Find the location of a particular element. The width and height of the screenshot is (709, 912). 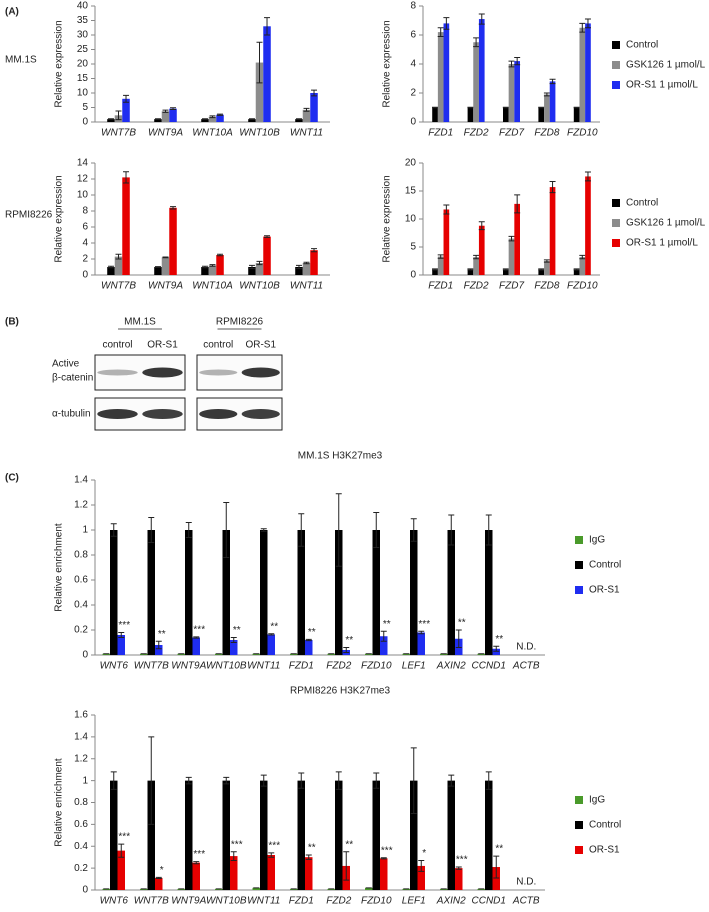

y-tick-label: 0.8 is located at coordinates (81, 802).